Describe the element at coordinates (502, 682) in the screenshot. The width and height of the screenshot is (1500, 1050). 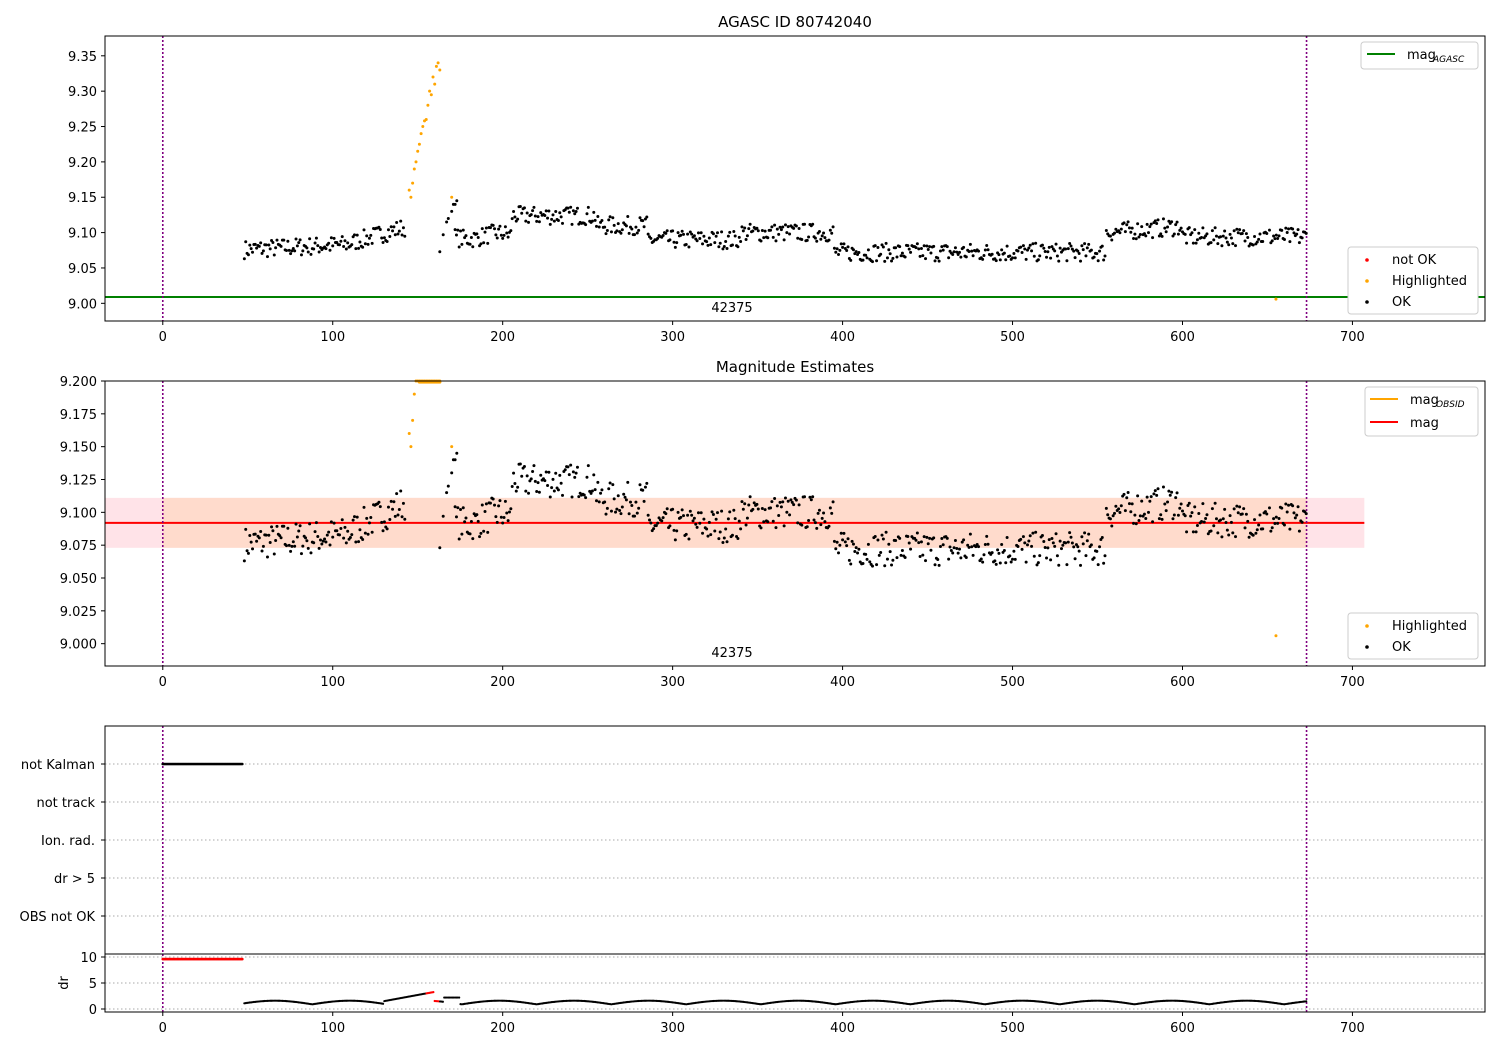
I see `x-tick-label: 200` at that location.